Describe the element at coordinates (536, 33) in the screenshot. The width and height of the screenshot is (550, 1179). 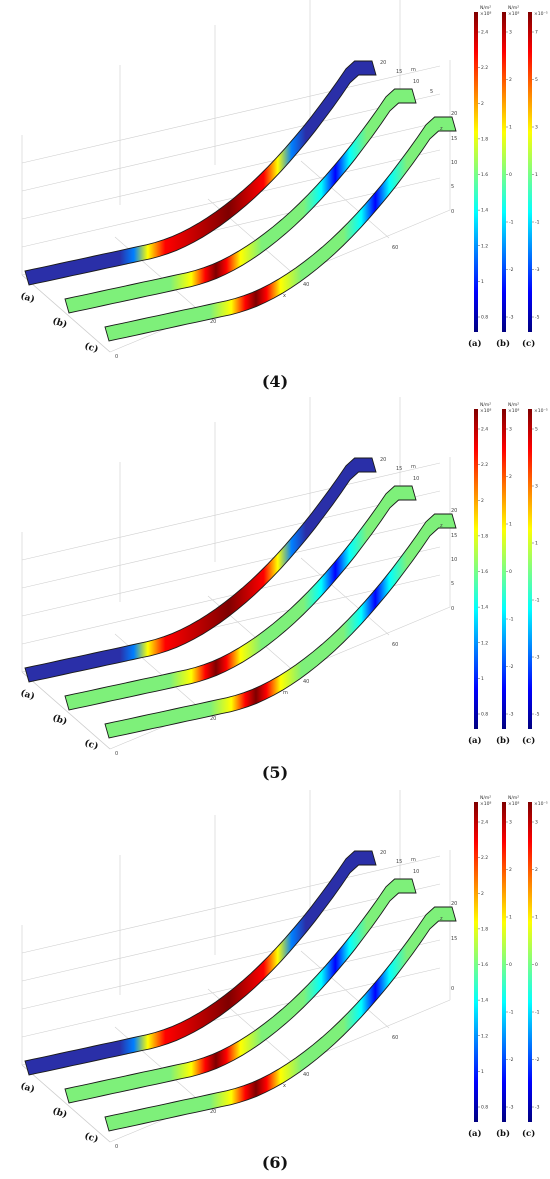
I see `colorbar-tick: 7` at that location.